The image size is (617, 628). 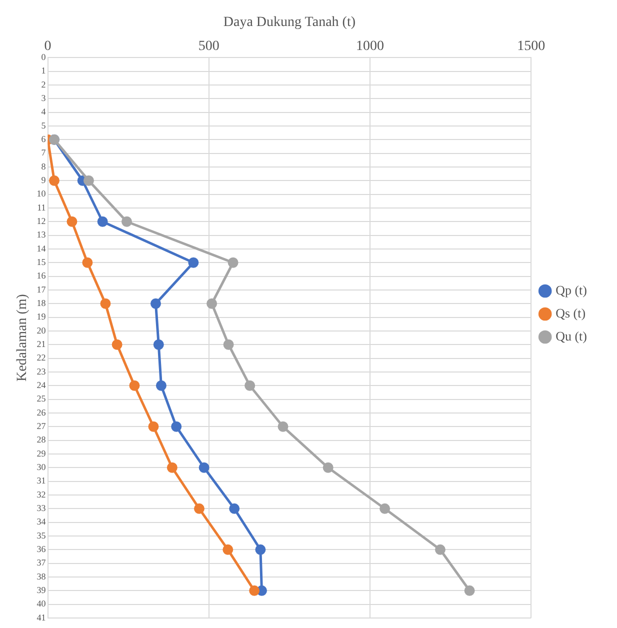 What do you see at coordinates (41, 508) in the screenshot?
I see `y-tick-label: 33` at bounding box center [41, 508].